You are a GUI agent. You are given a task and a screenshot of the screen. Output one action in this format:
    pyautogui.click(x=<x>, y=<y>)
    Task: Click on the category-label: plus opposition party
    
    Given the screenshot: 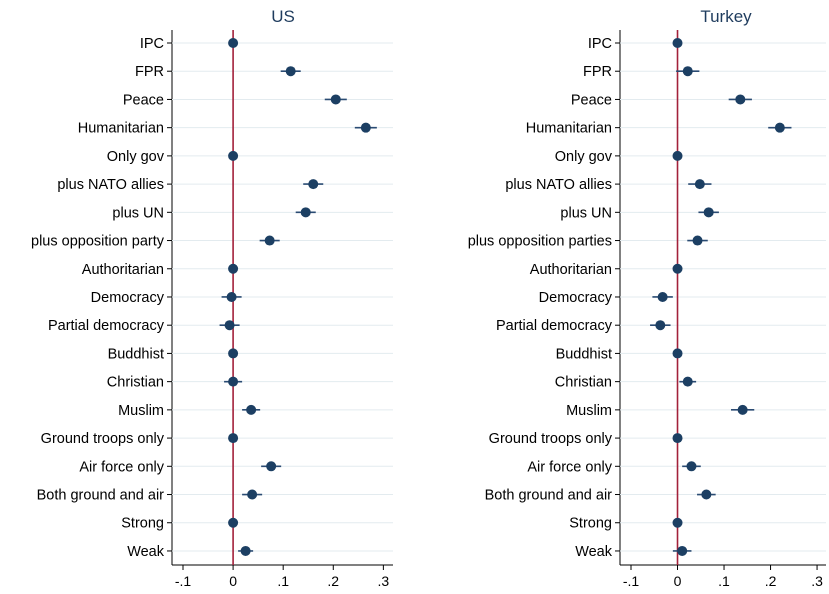 What is the action you would take?
    pyautogui.click(x=98, y=242)
    